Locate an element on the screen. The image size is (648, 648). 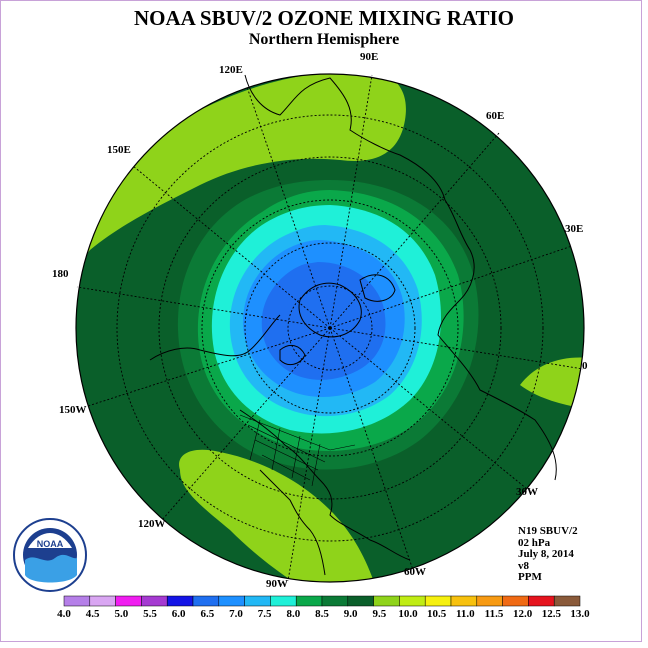
colorbar-tick-label: 10.5 is located at coordinates (437, 614).